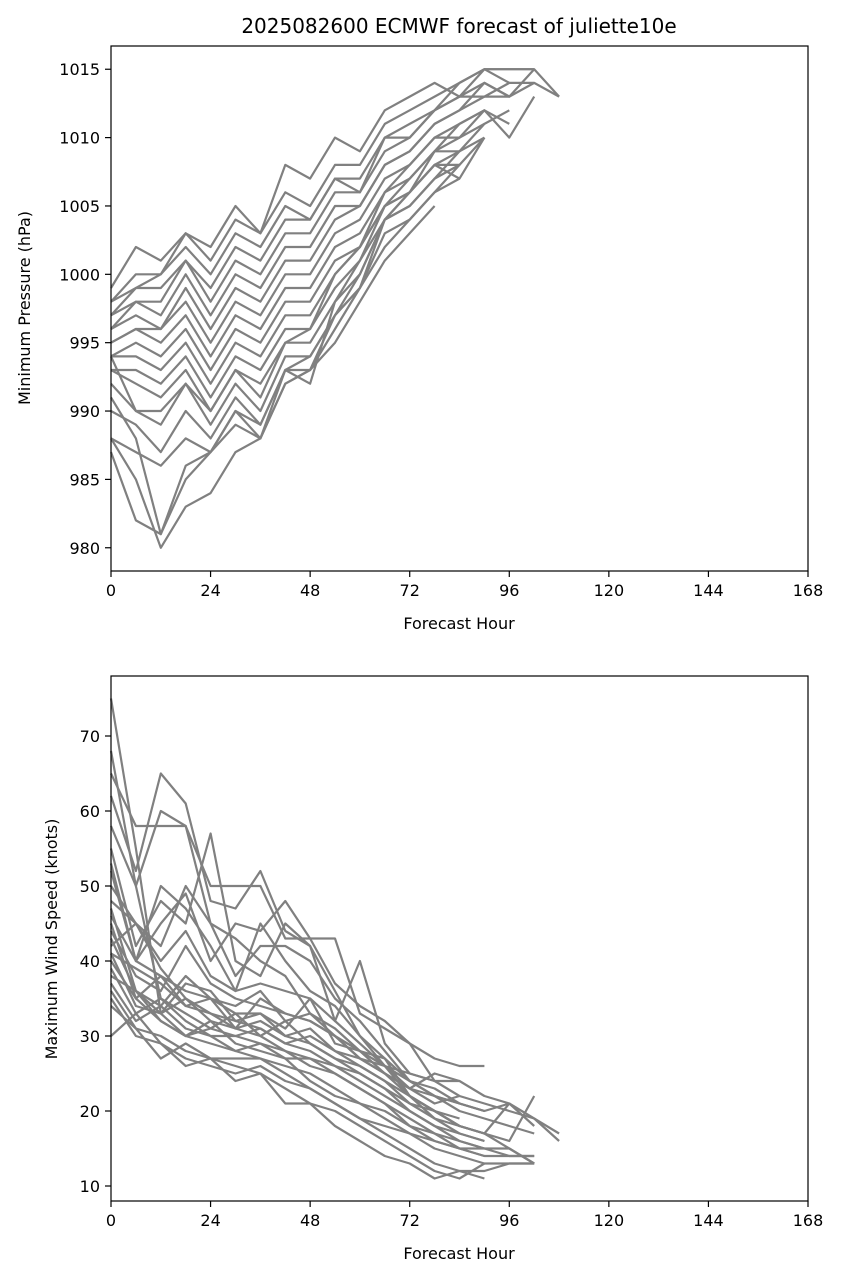 The width and height of the screenshot is (843, 1279). Describe the element at coordinates (111, 590) in the screenshot. I see `pressure-x-tick-label: 0` at that location.